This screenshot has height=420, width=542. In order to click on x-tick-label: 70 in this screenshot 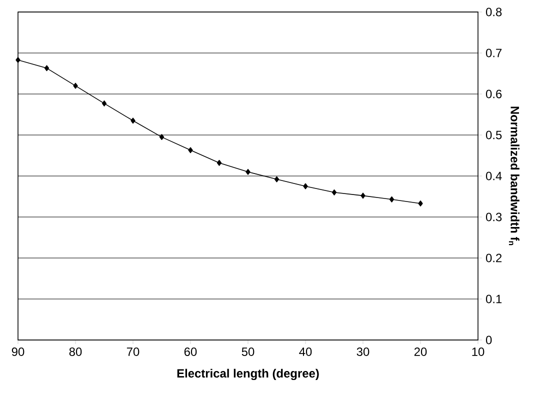, I will do `click(133, 352)`.